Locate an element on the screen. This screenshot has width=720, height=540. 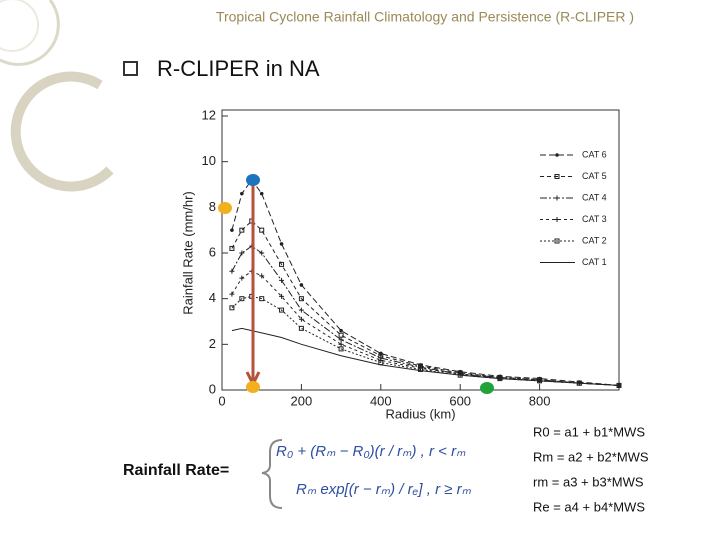
coefficient: Re = a4 + b4*MWS is located at coordinates (589, 506).